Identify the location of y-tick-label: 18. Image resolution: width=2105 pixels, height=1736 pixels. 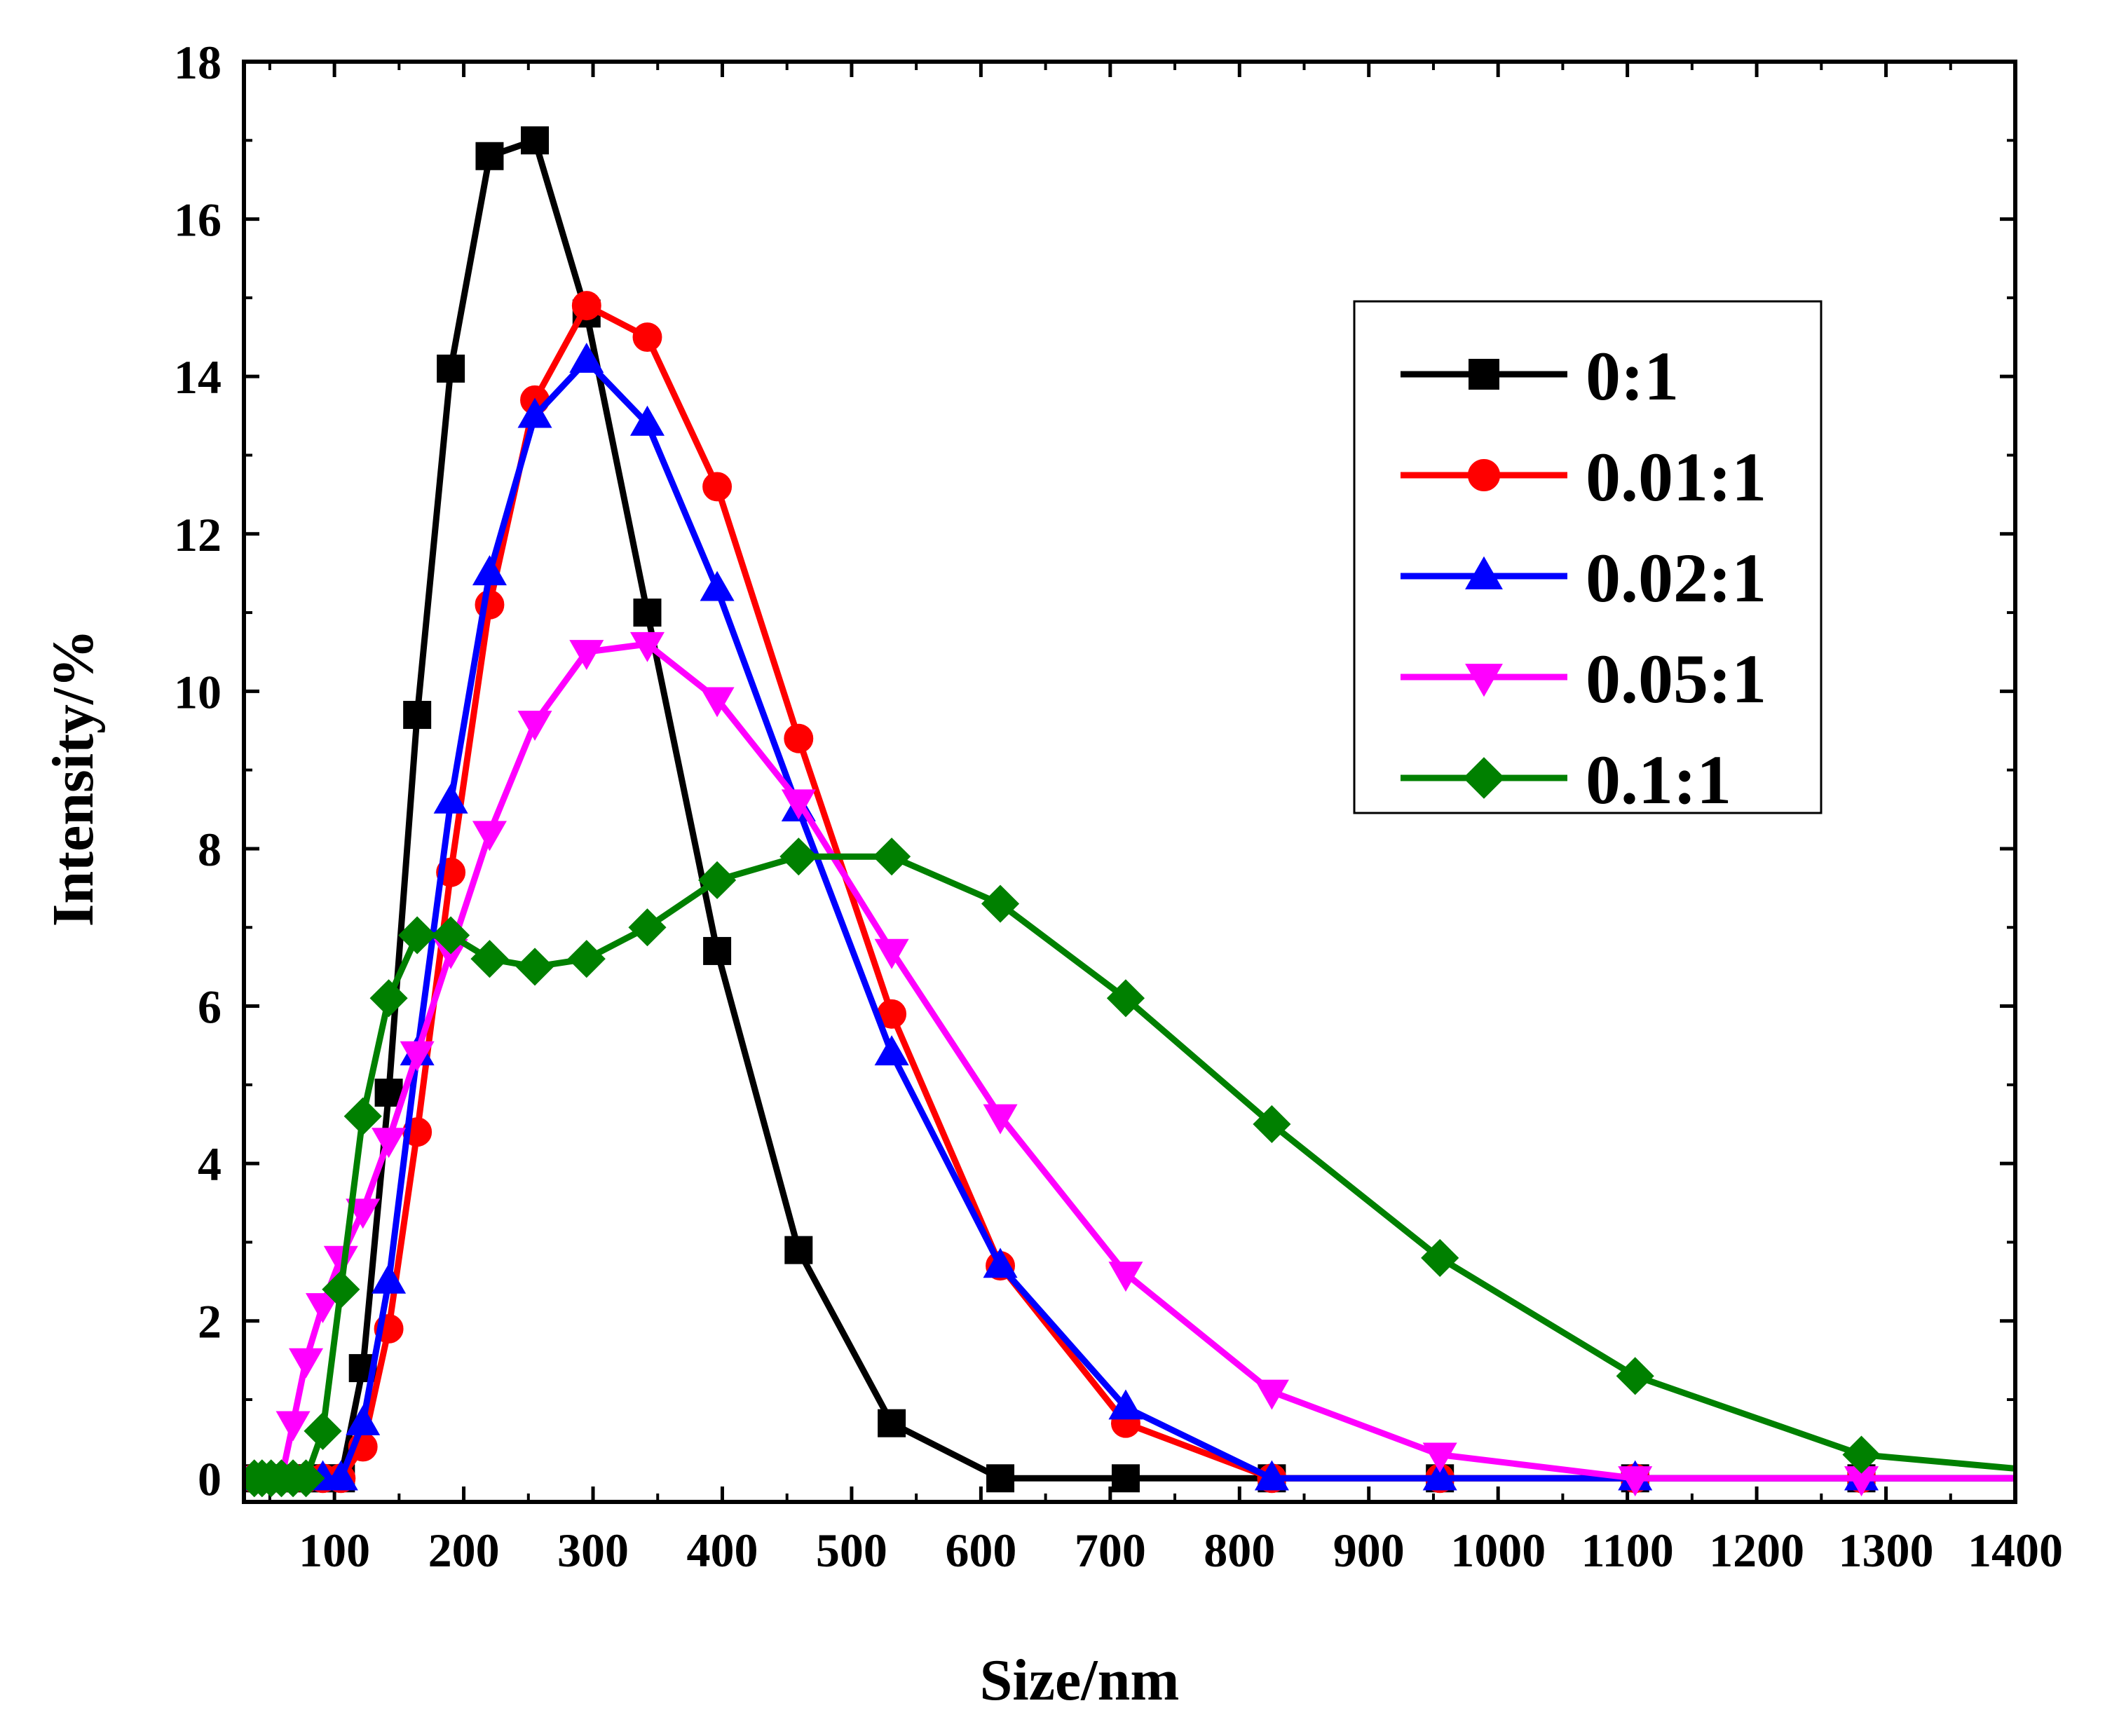
(198, 62).